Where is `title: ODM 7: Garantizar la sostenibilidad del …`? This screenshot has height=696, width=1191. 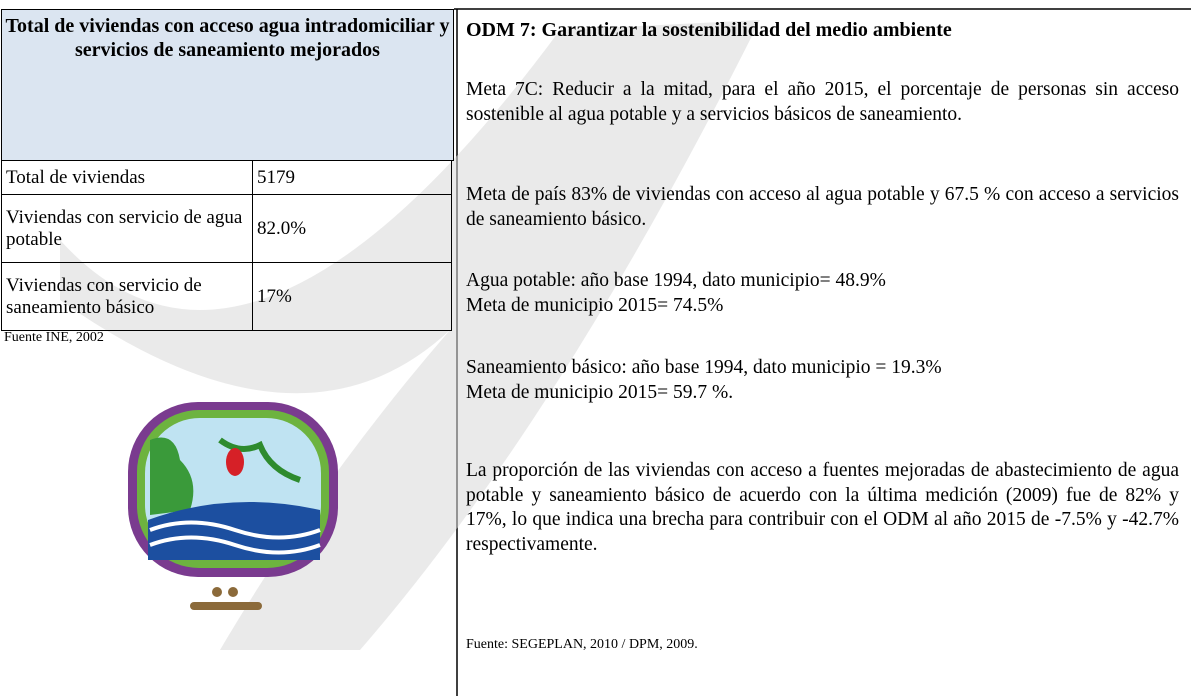 title: ODM 7: Garantizar la sostenibilidad del … is located at coordinates (709, 30).